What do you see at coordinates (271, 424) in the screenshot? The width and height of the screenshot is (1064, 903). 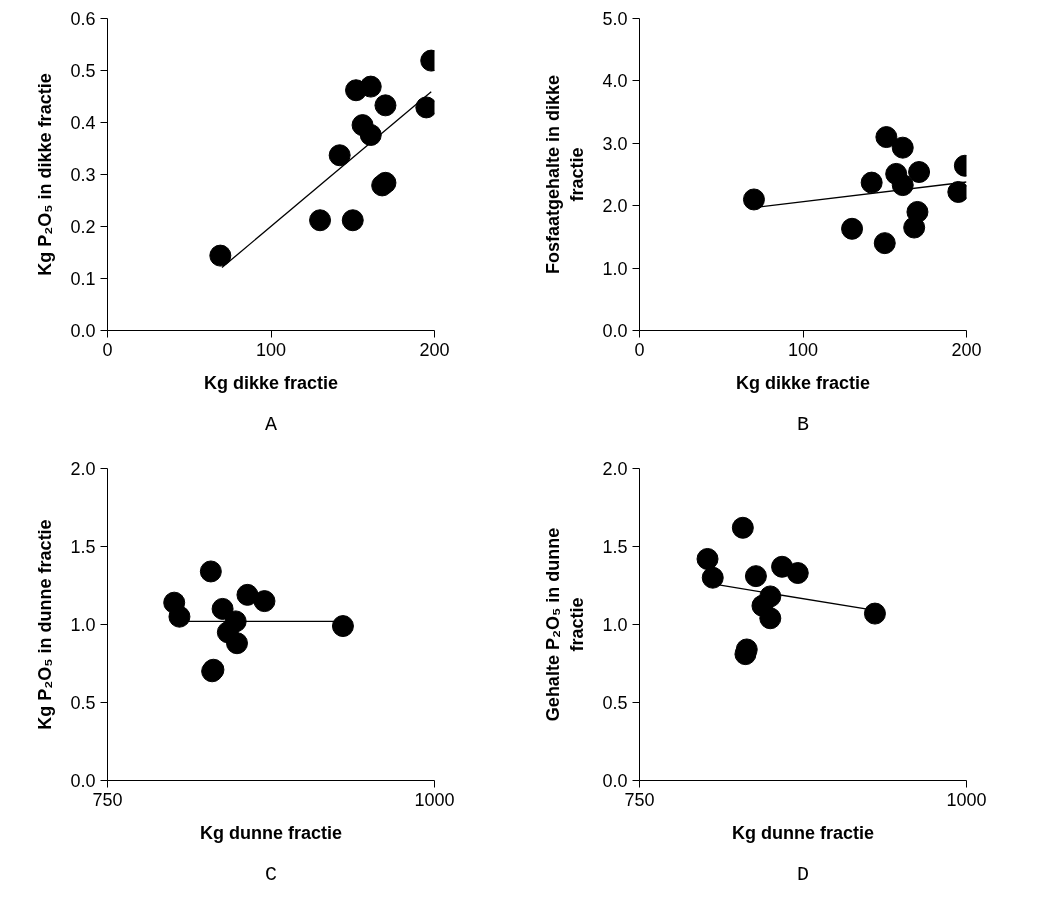 I see `text: A` at bounding box center [271, 424].